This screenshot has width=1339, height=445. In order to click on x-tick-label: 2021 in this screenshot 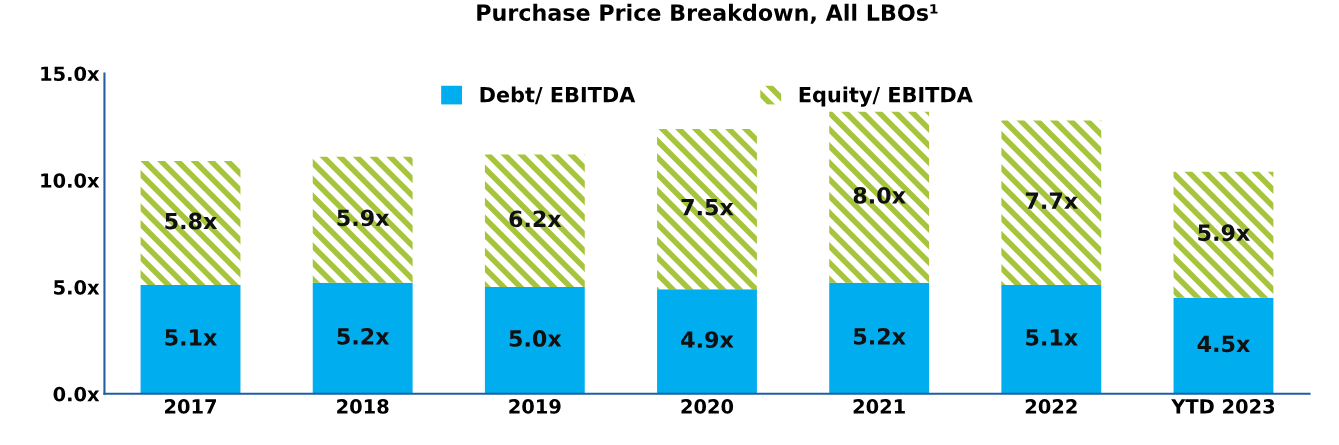, I will do `click(879, 406)`.